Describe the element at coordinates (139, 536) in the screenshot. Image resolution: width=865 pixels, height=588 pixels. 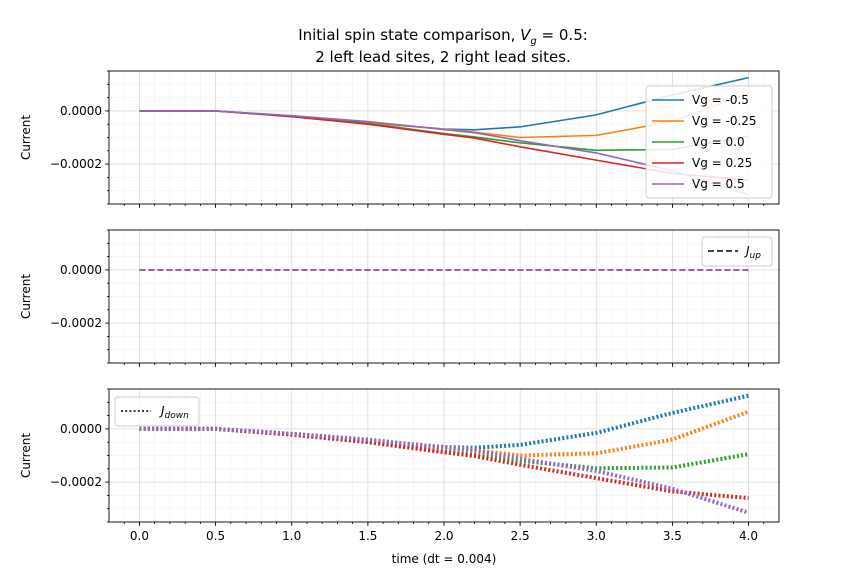
I see `x-tick-label: 0.0` at that location.